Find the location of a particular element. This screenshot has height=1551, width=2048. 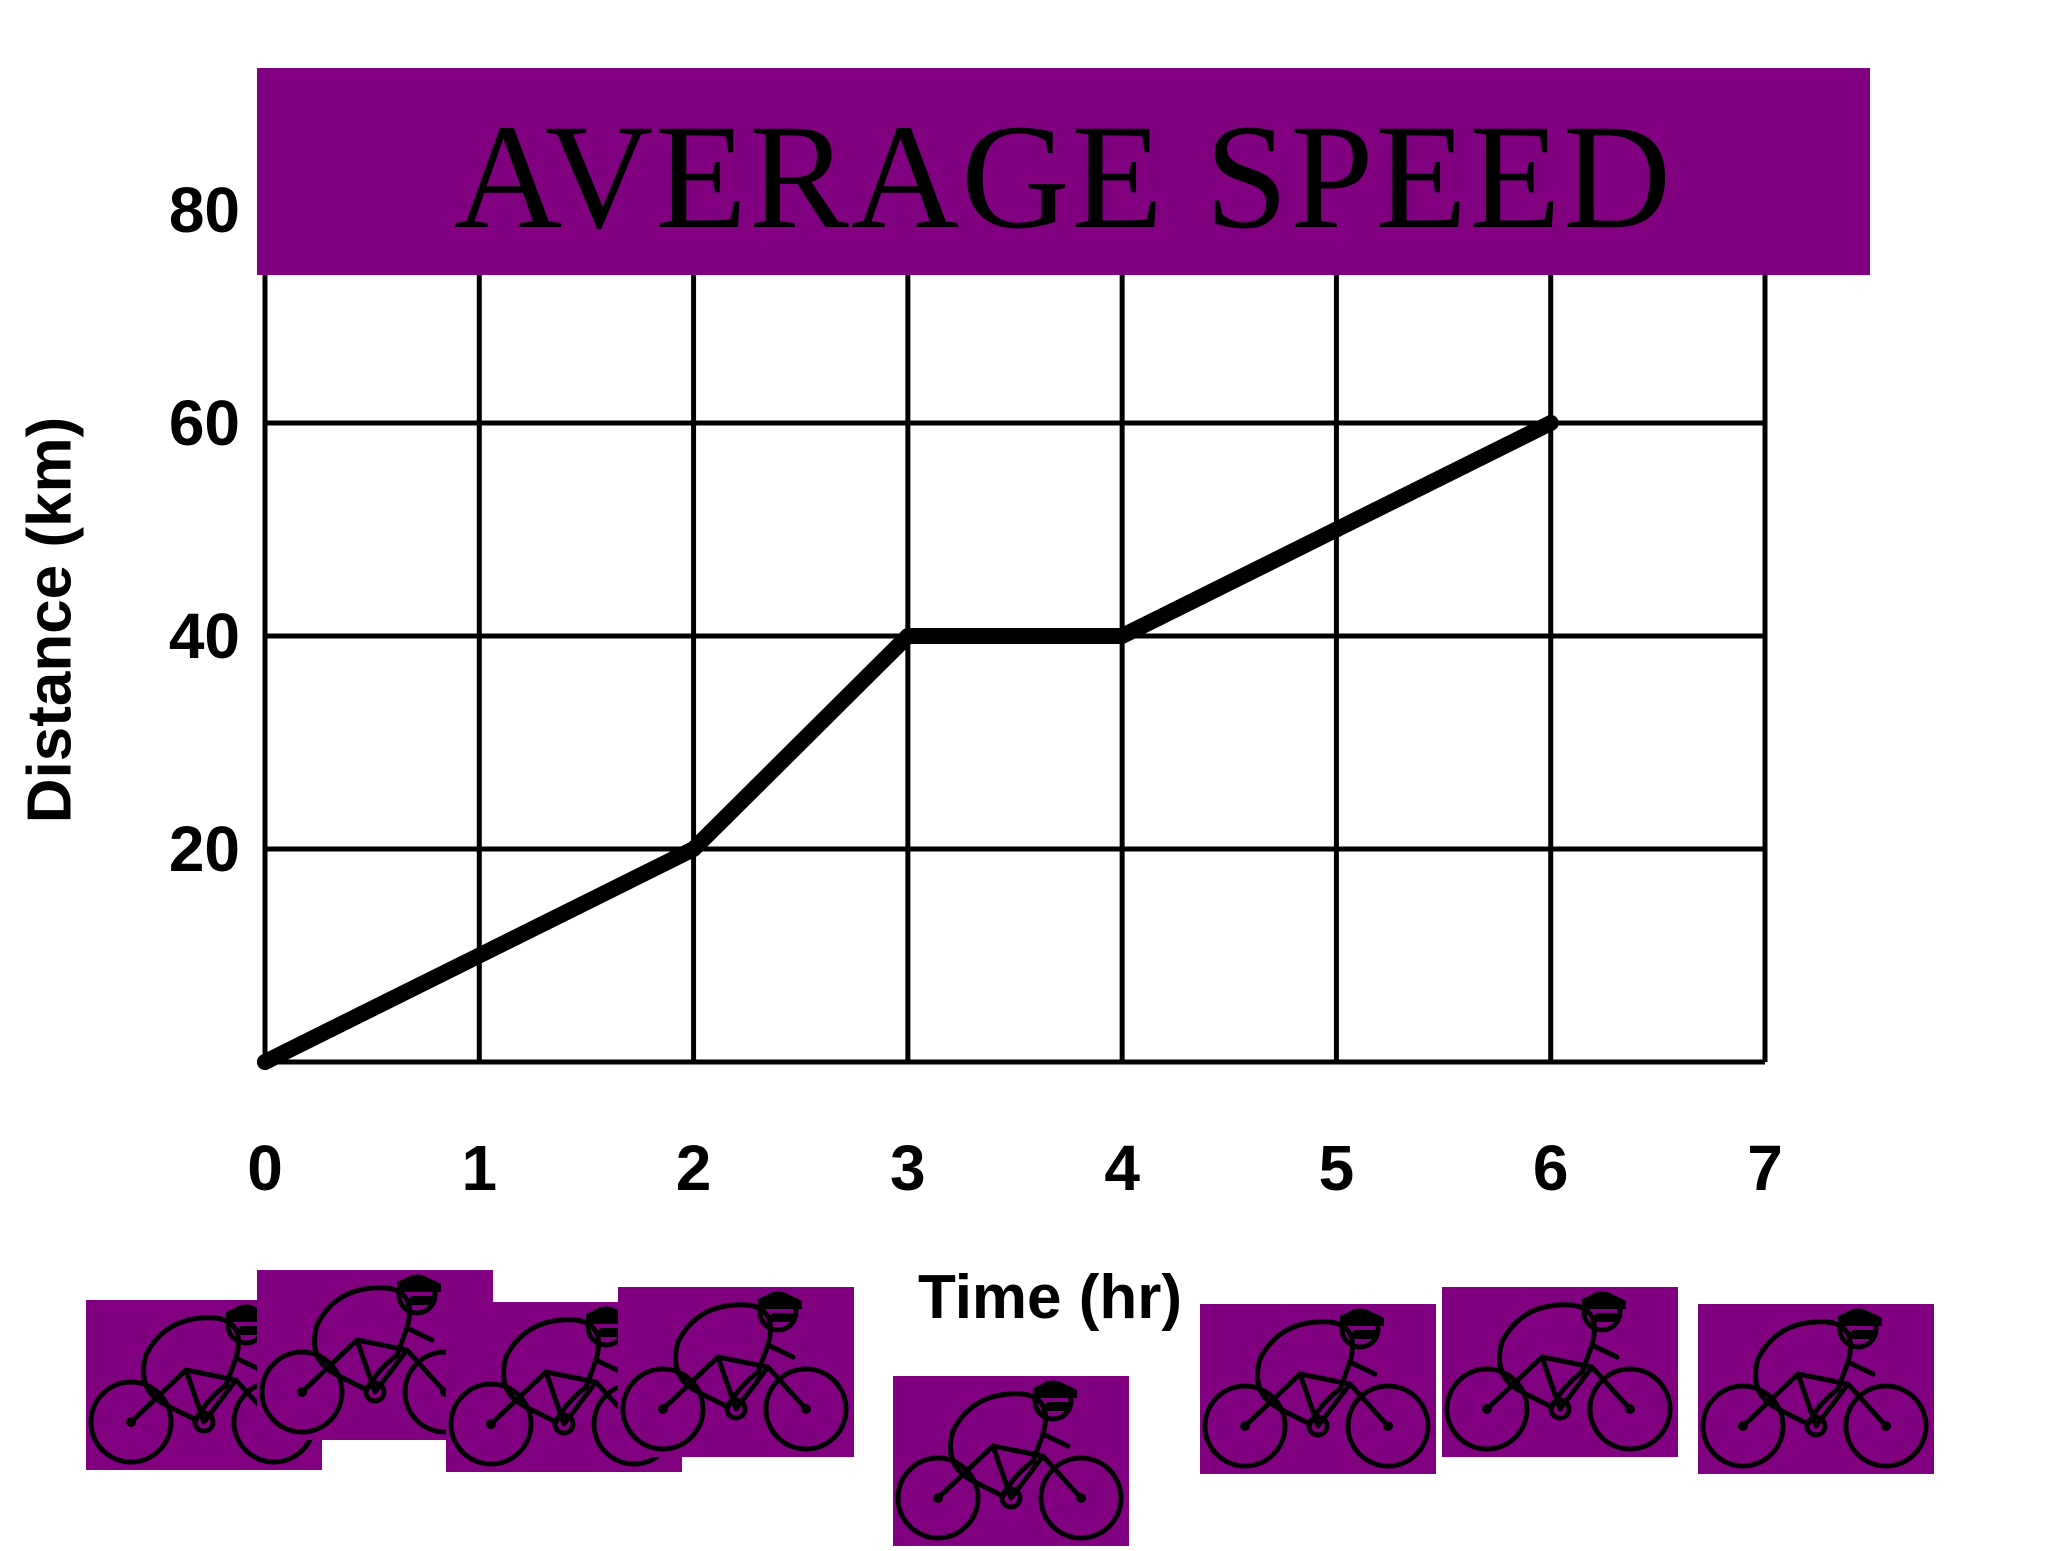

x-tick-label-3: 3 is located at coordinates (908, 1168).